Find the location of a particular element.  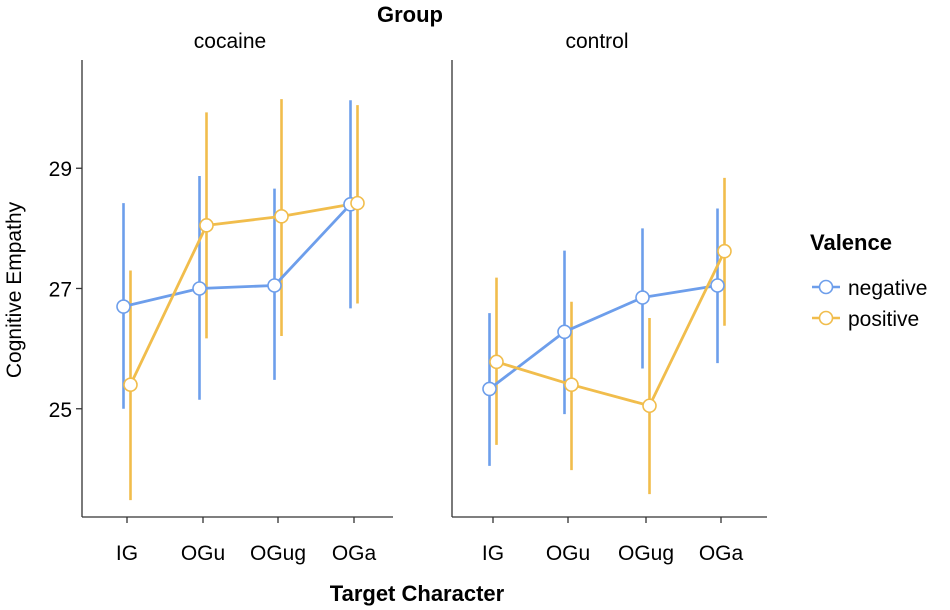

y-axis: 25 27 29 is located at coordinates (65, 290).